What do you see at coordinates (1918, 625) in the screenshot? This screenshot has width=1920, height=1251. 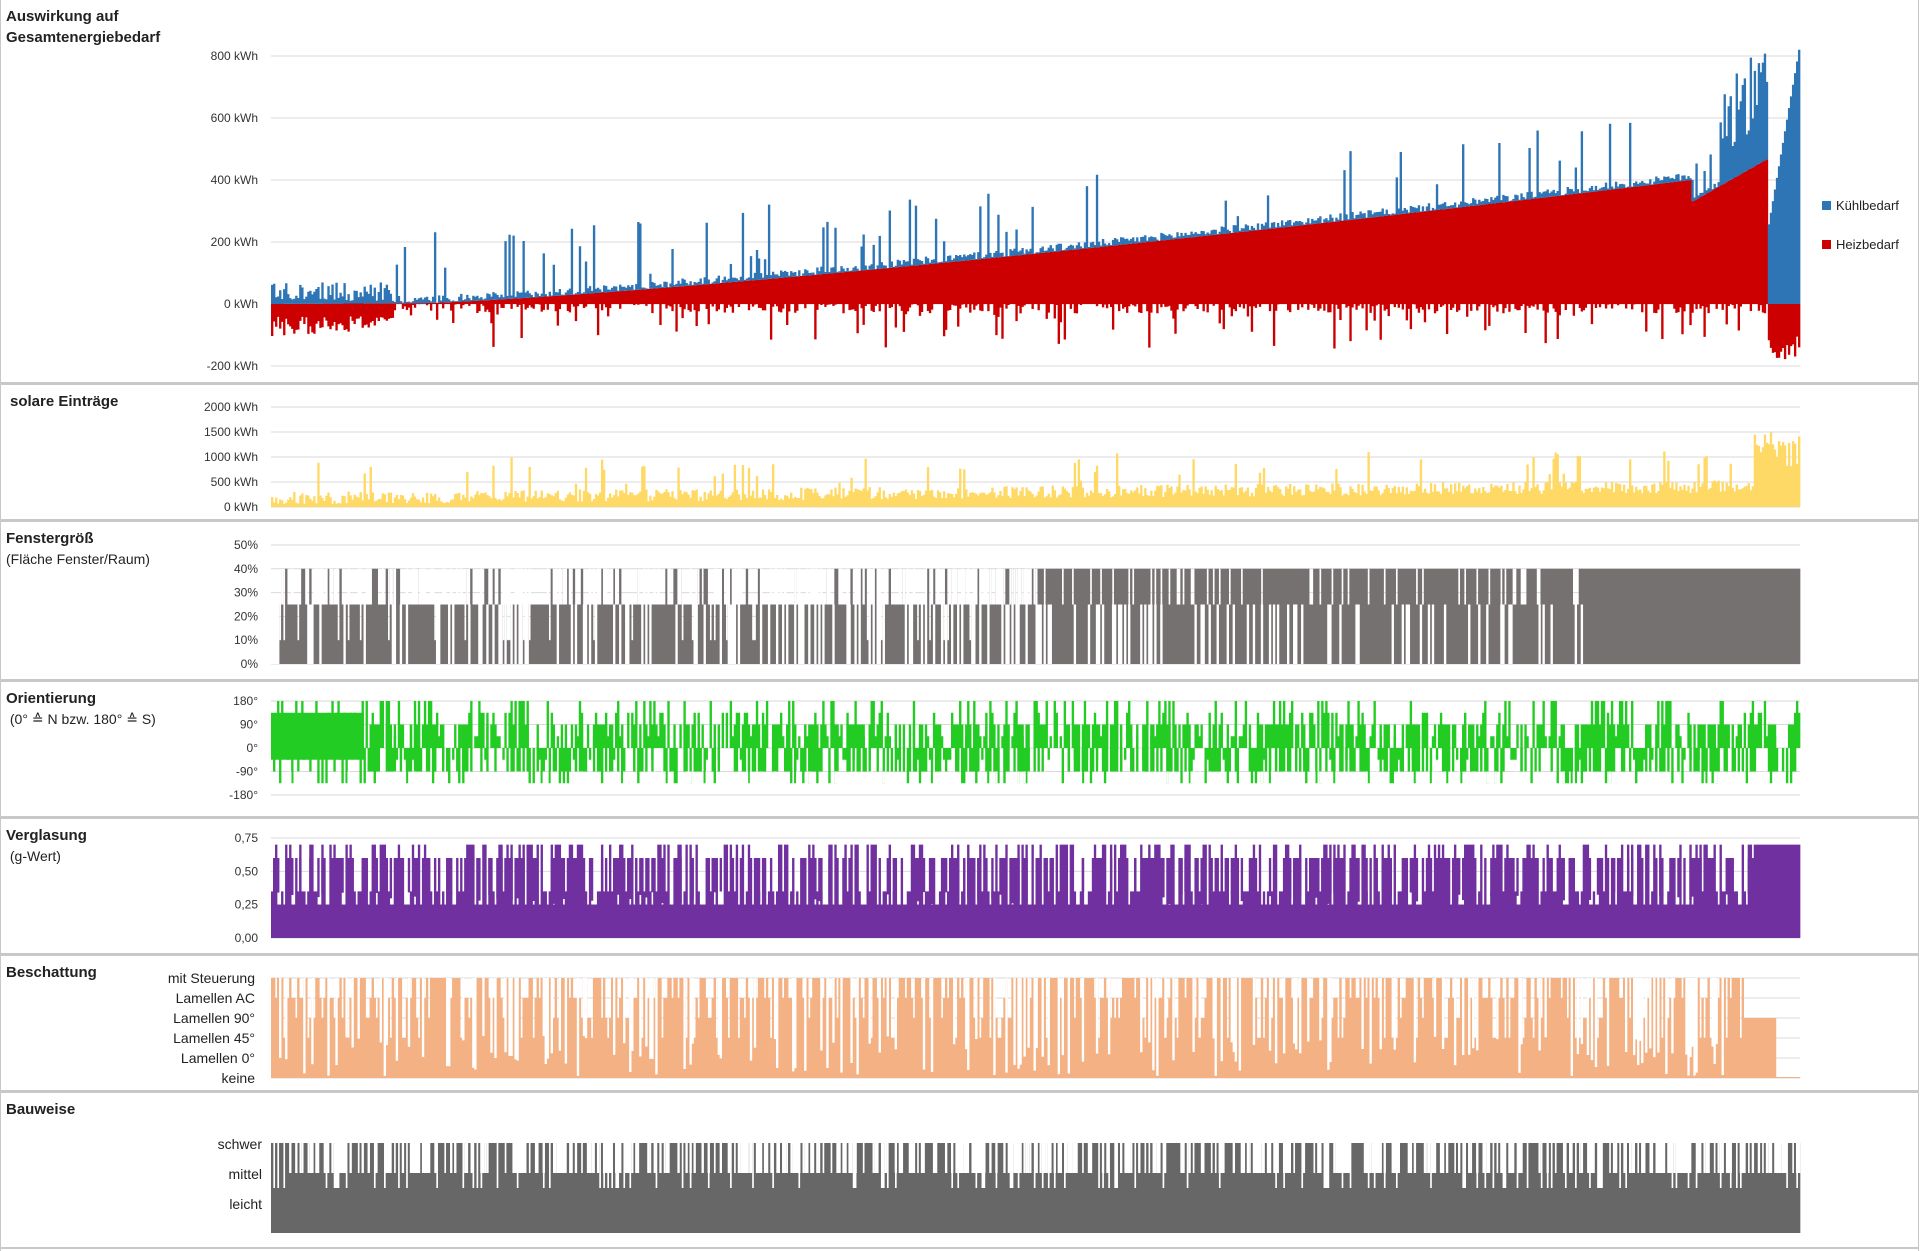 I see `right-border` at bounding box center [1918, 625].